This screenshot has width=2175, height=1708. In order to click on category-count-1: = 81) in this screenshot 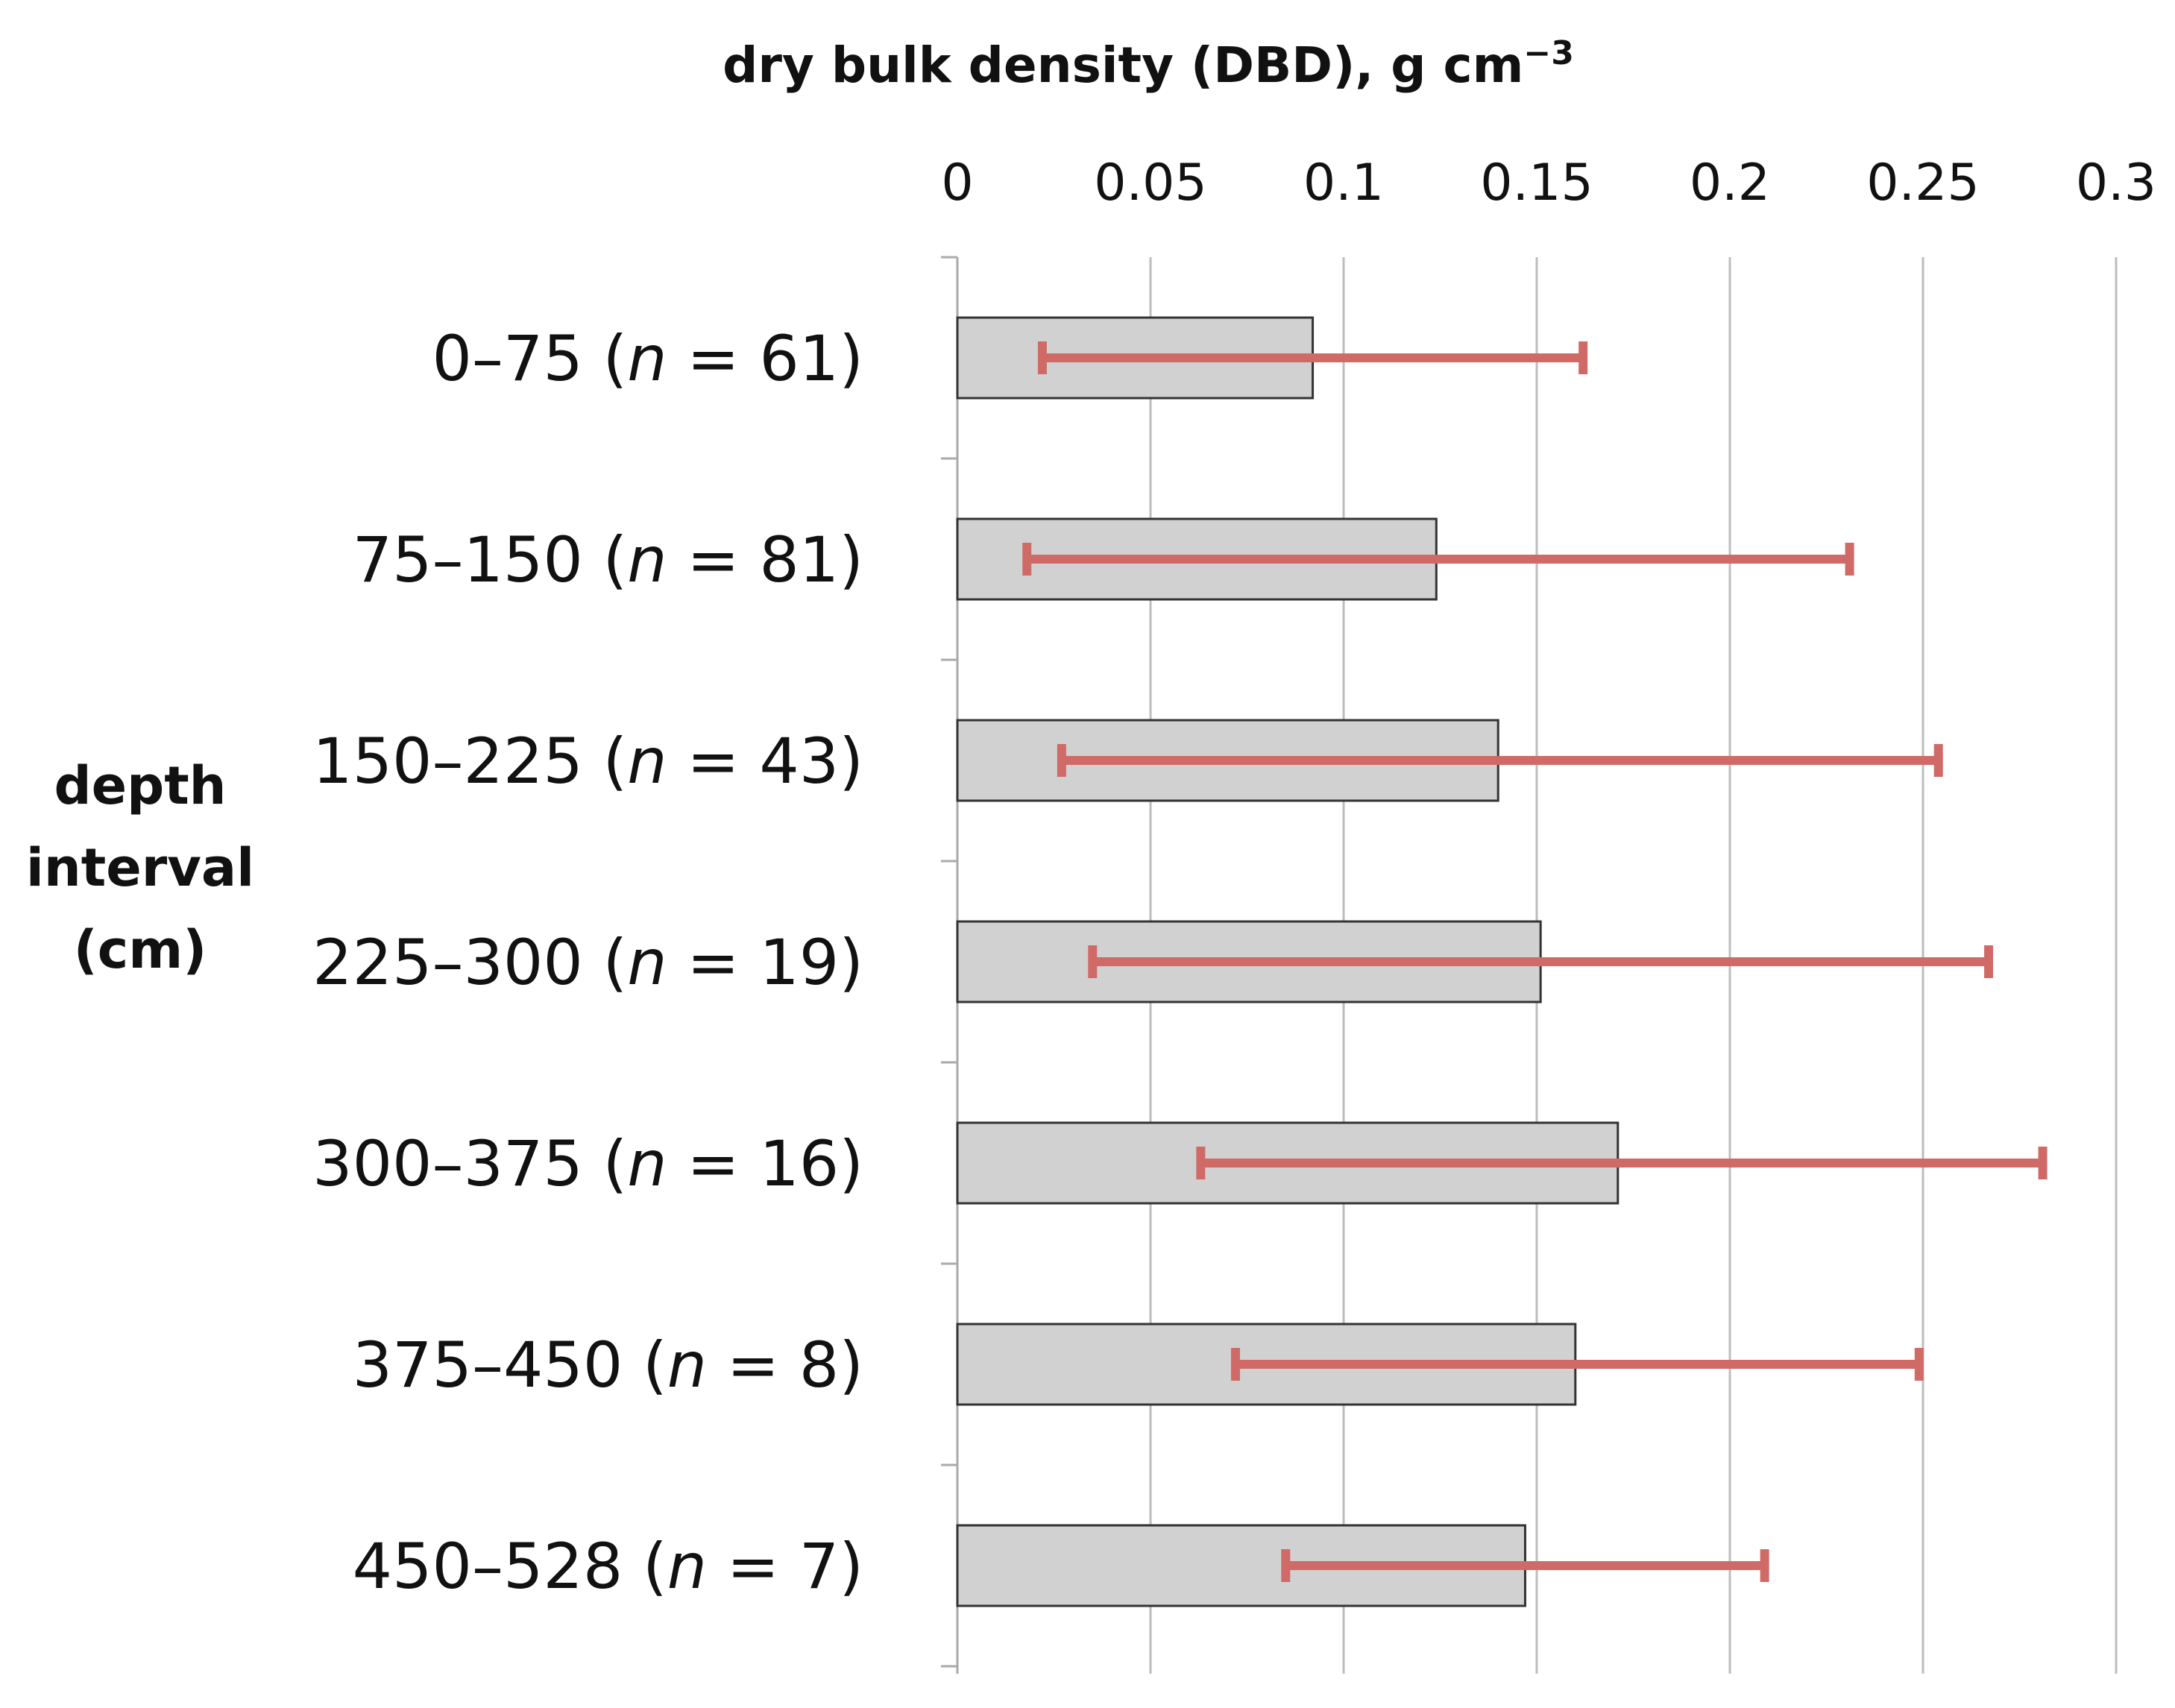, I will do `click(765, 559)`.